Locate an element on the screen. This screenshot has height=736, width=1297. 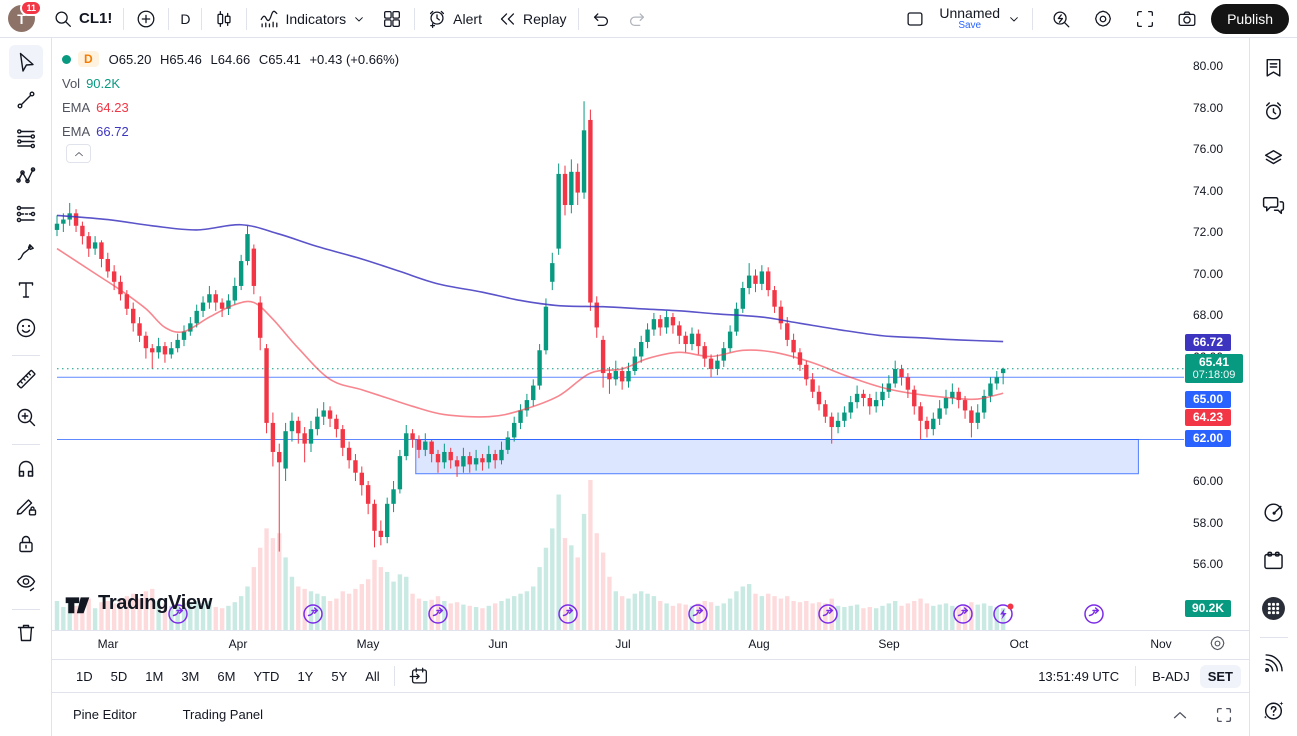
month-tick-sep: Sep is located at coordinates (889, 644).